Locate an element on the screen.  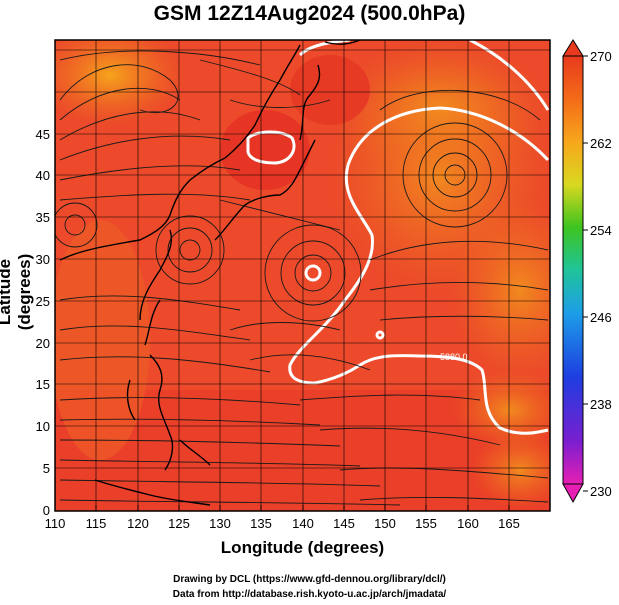
chart-title: GSM 12Z14Aug2024 (500.0hPa) is located at coordinates (309, 13).